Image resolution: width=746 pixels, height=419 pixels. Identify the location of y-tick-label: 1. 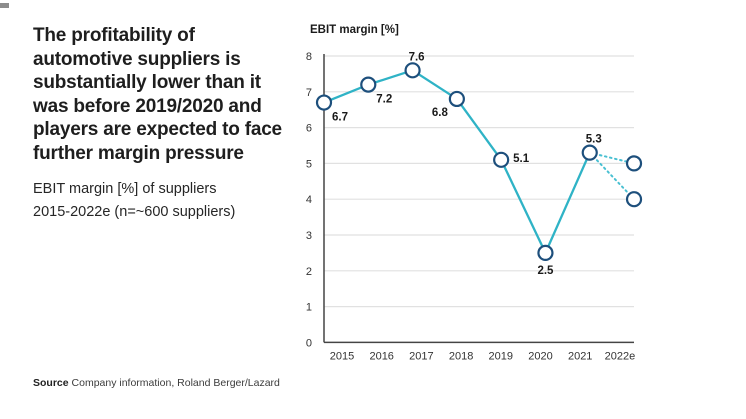
(309, 308).